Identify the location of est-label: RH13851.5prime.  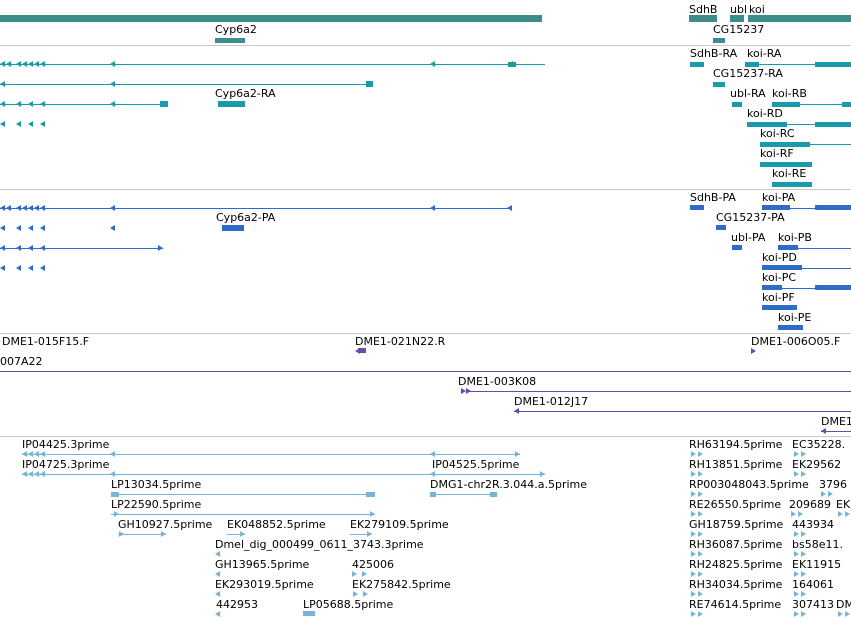
(736, 464).